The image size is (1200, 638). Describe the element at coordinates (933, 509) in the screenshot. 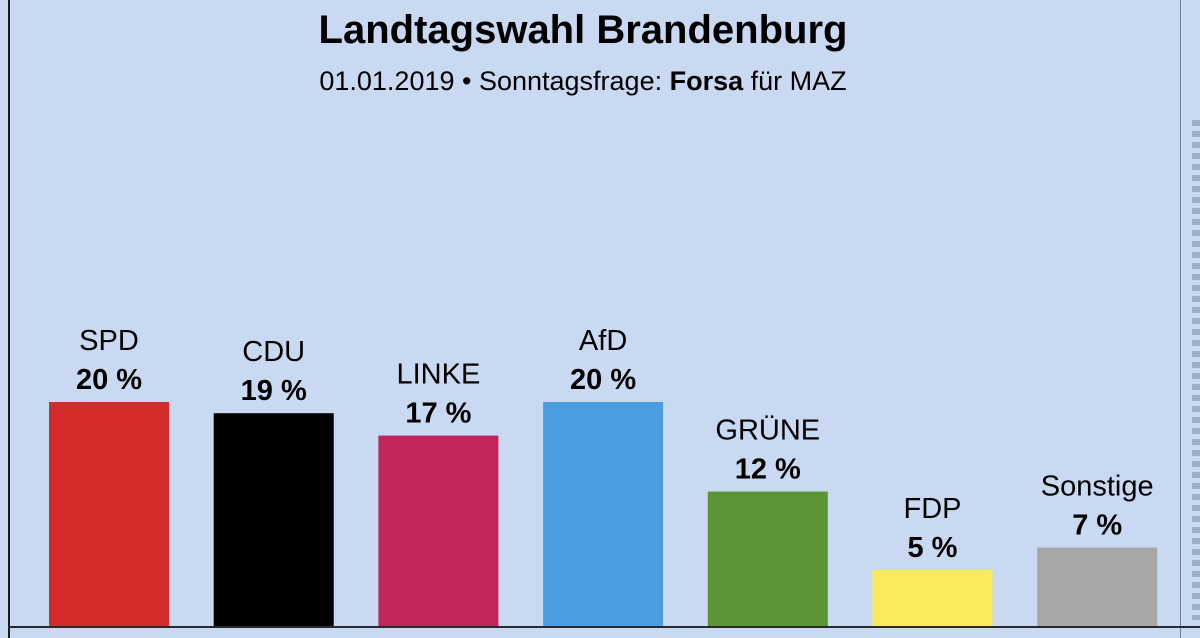

I see `category-label: FDP` at that location.